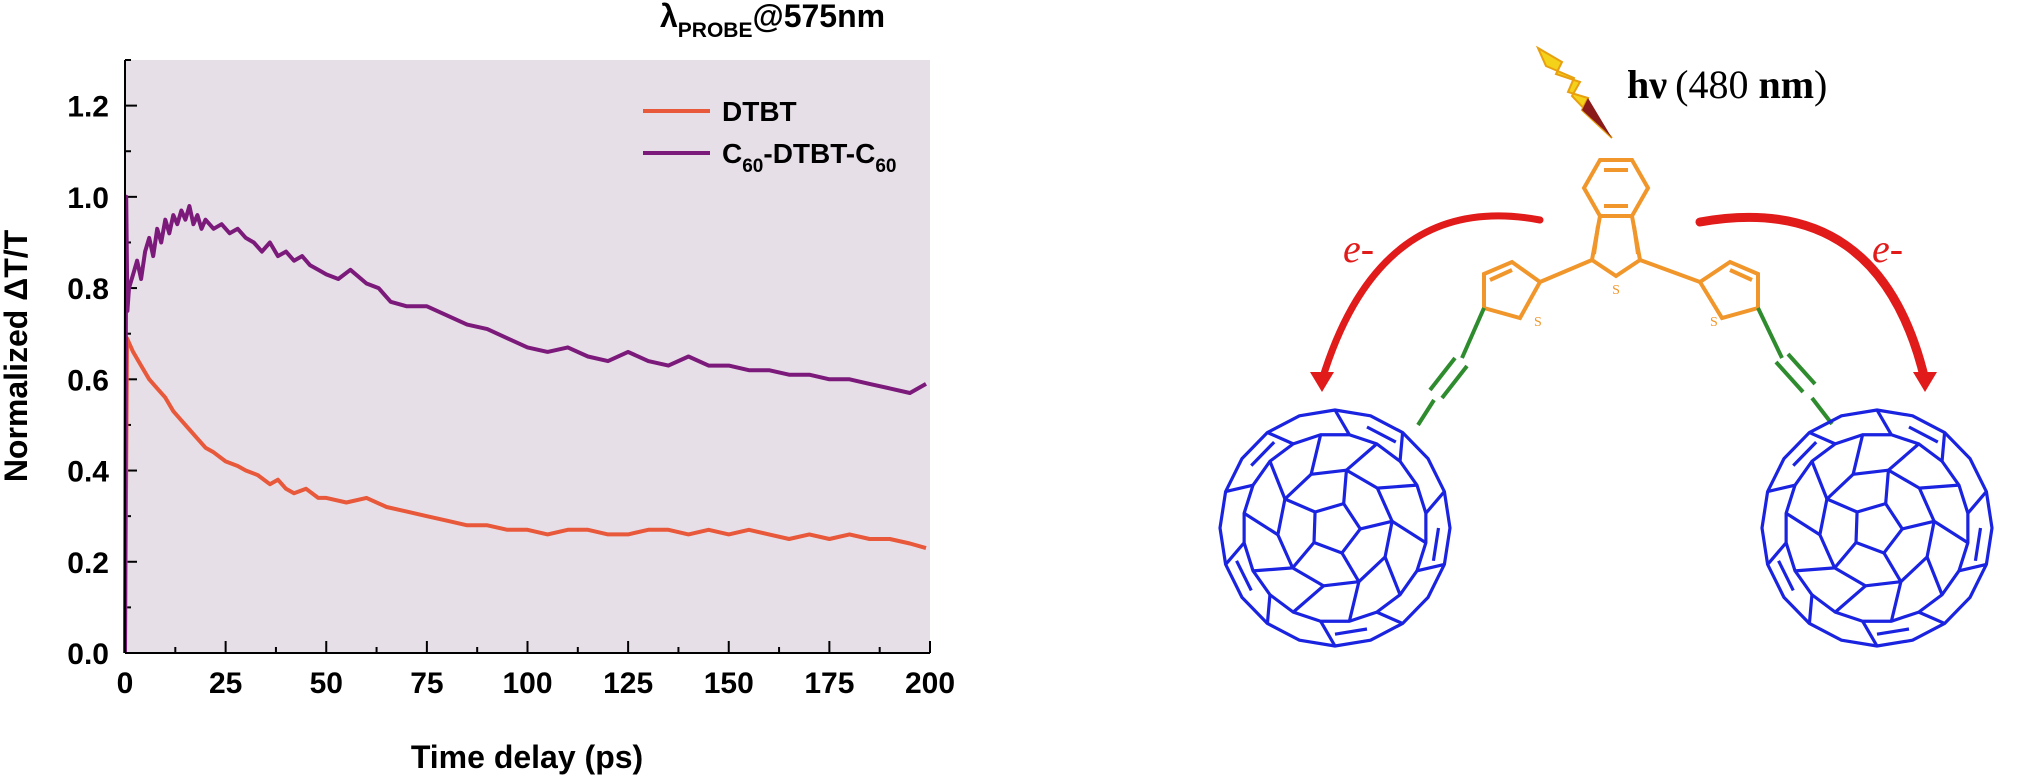 This screenshot has height=775, width=2034. I want to click on y-tick-labels: 0.0 0.2 0.4 0.6 0.8 1.0 1.2, so click(88, 381).